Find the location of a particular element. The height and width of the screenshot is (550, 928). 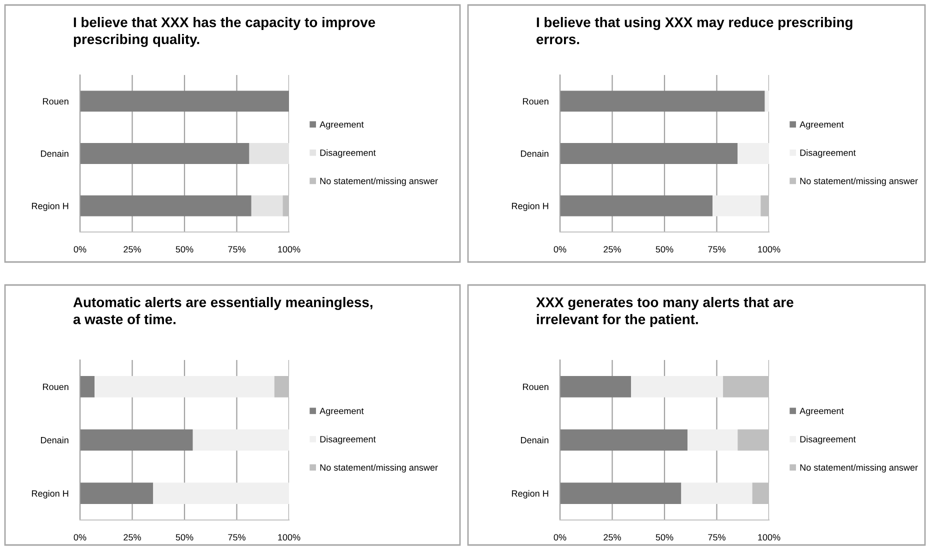

chart-title: Automatic alerts are essentially meaningless, a waste of time. is located at coordinates (222, 310).